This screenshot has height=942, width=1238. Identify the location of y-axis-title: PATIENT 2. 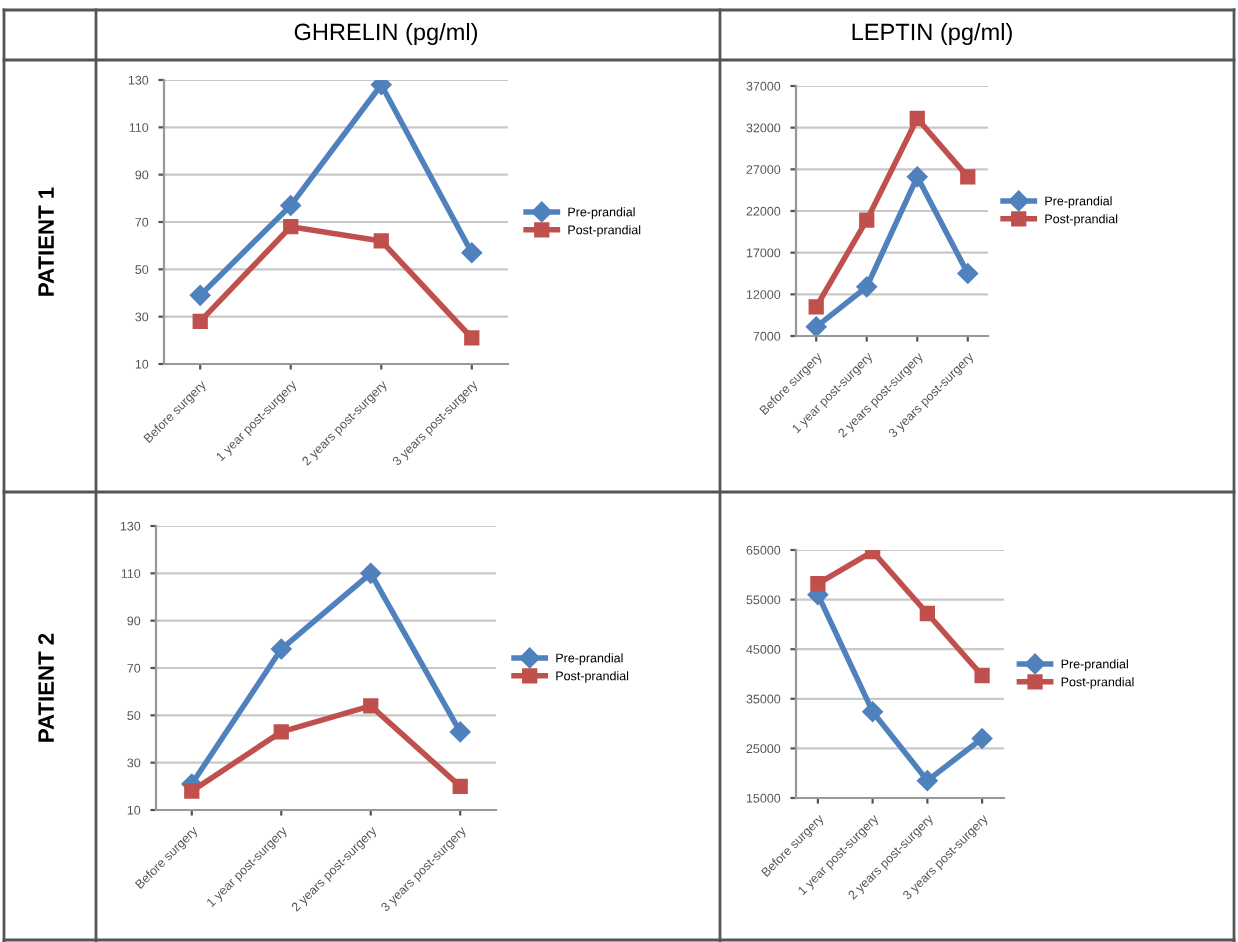
(46, 687).